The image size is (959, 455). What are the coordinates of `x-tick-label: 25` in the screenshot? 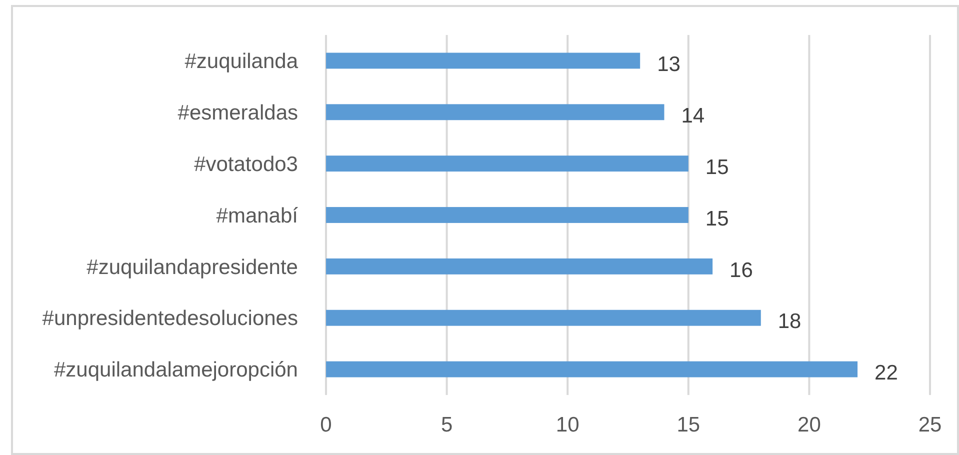 It's located at (930, 424).